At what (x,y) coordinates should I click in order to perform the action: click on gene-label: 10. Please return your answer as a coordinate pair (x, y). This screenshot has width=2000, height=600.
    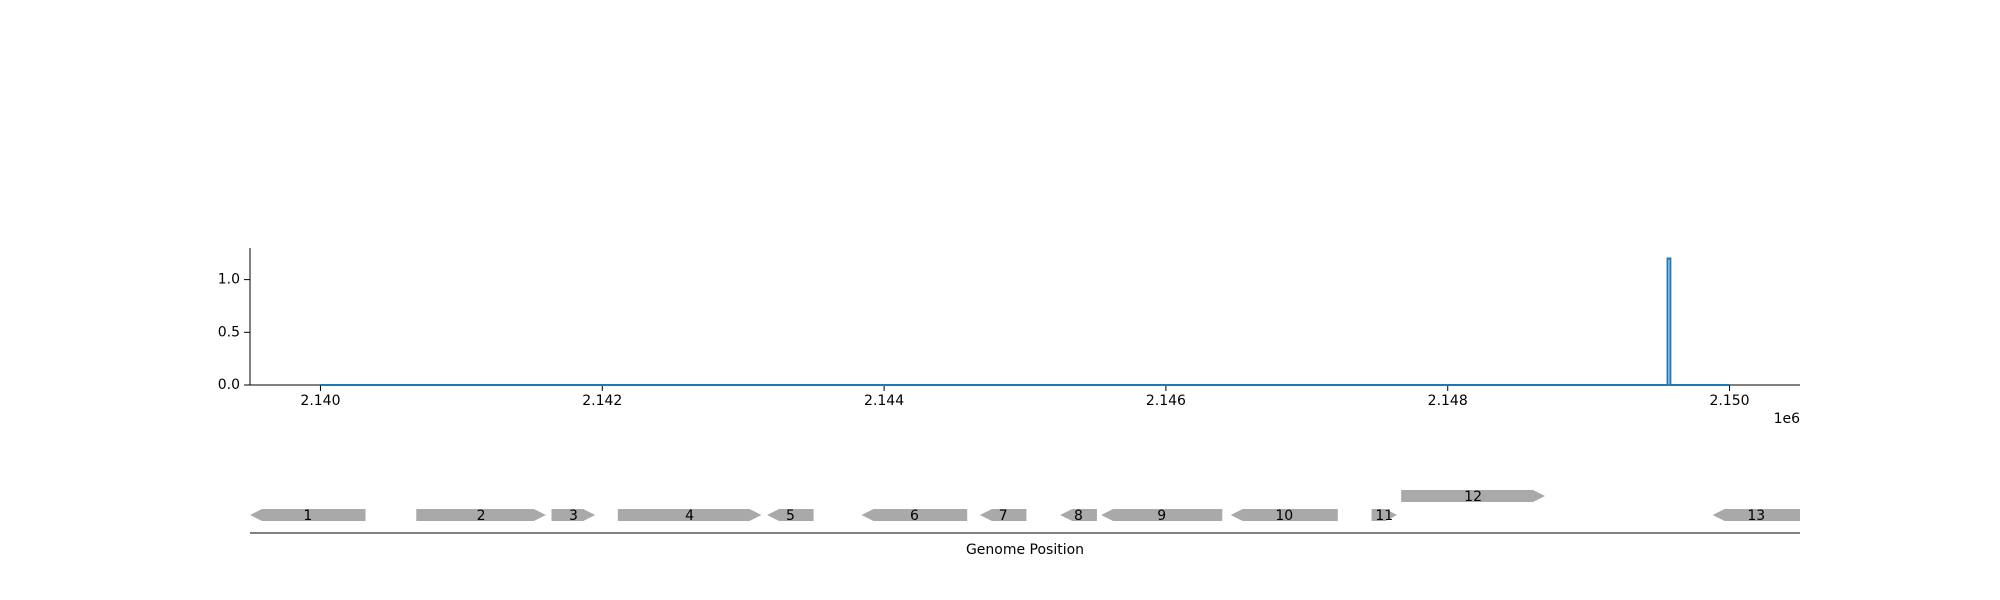
    Looking at the image, I should click on (1284, 516).